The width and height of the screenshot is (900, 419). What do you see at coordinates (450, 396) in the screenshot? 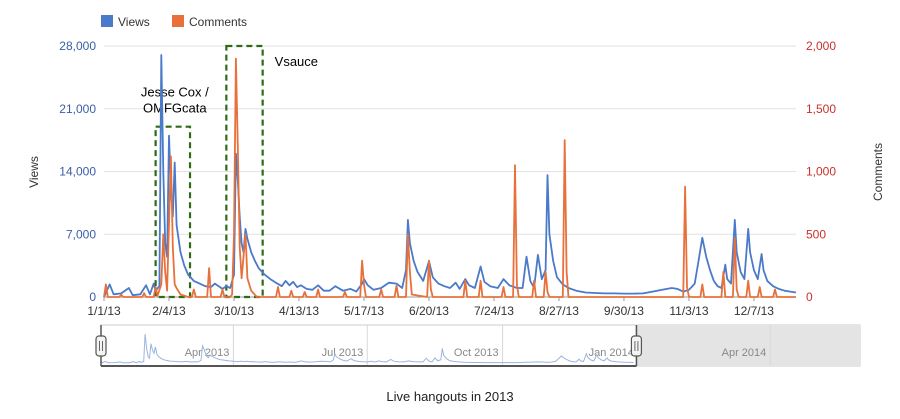
I see `chart-title: Live hangouts in 2013` at bounding box center [450, 396].